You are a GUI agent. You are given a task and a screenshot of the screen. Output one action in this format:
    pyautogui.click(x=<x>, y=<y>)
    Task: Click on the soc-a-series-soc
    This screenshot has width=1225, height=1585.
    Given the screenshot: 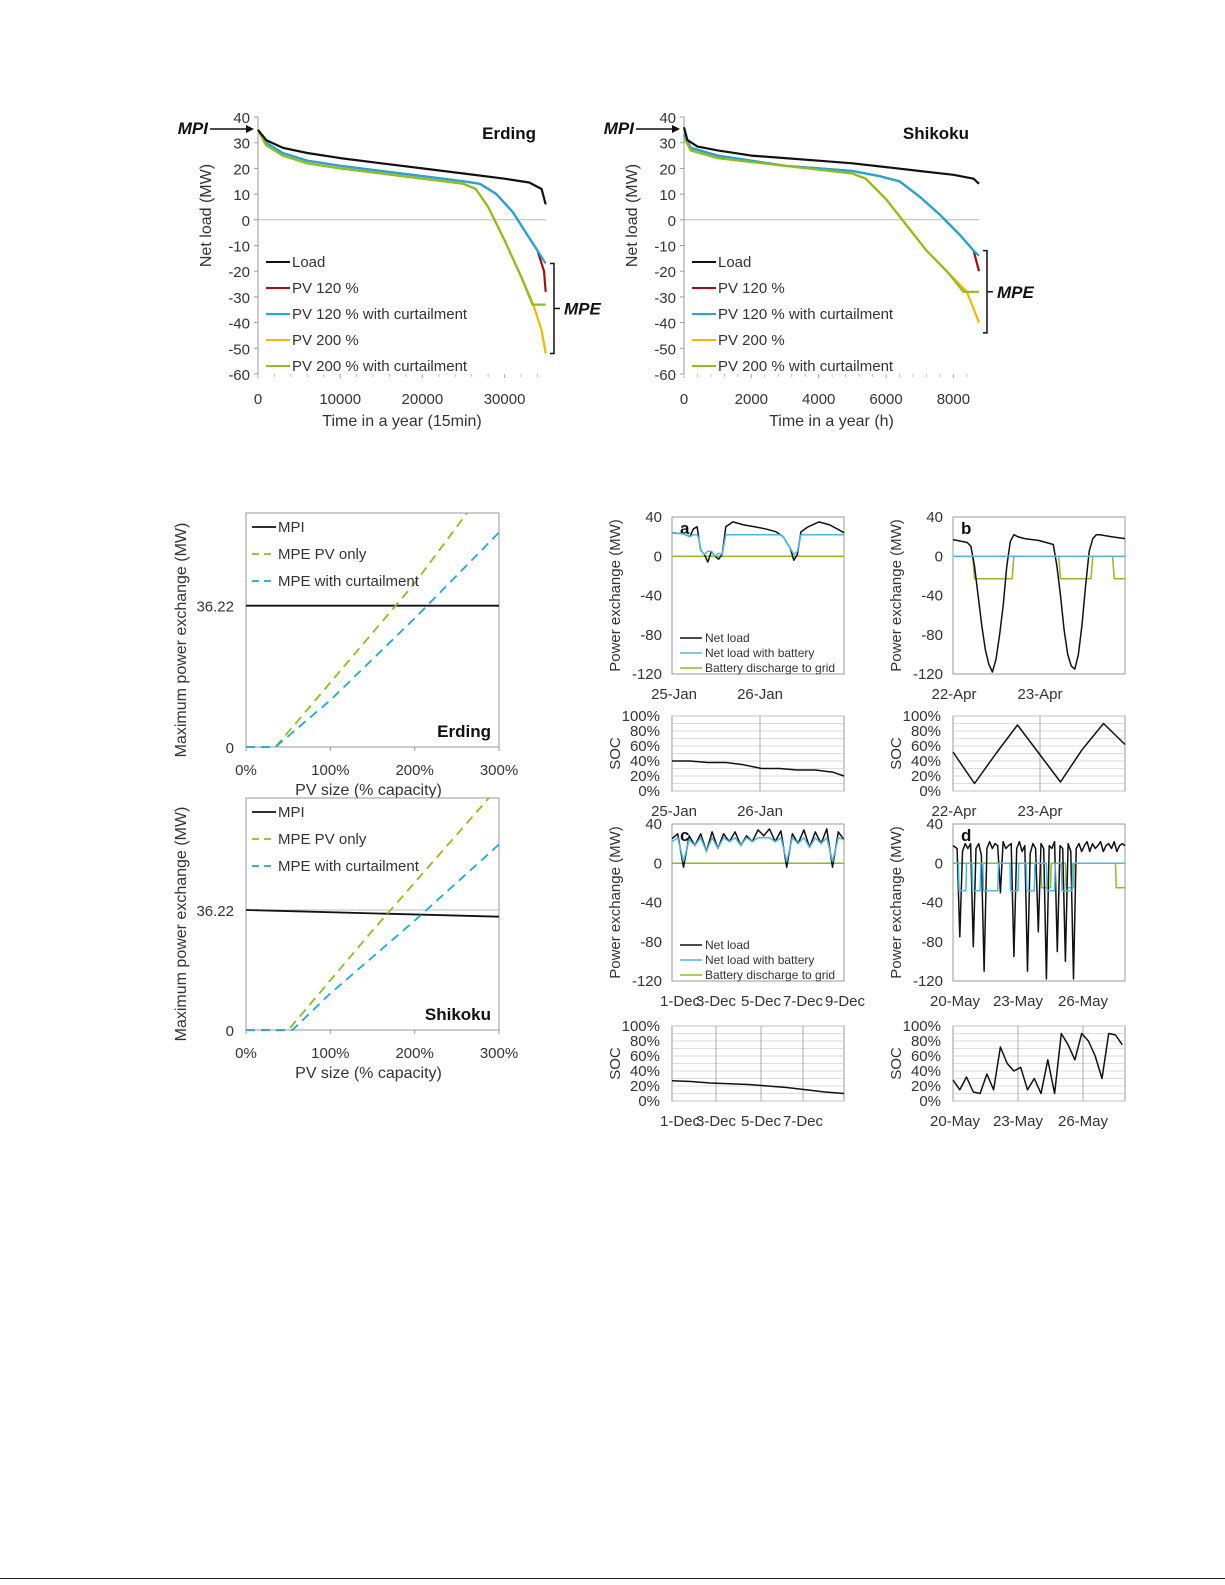 What is the action you would take?
    pyautogui.click(x=758, y=768)
    